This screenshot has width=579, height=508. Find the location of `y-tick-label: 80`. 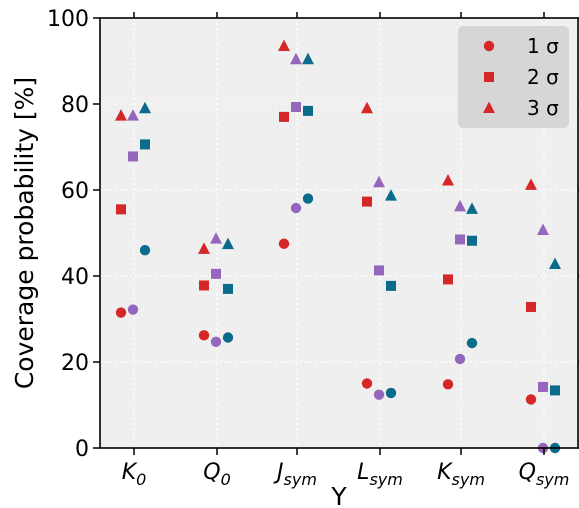

y-tick-label: 80 is located at coordinates (75, 105).